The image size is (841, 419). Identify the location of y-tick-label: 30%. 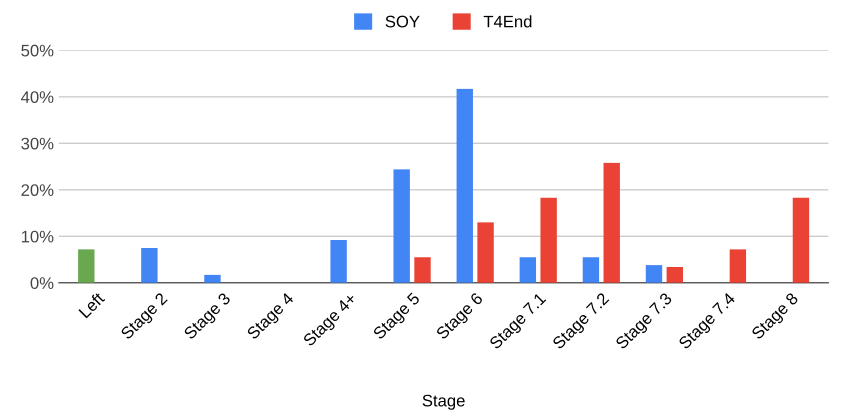
(37, 144).